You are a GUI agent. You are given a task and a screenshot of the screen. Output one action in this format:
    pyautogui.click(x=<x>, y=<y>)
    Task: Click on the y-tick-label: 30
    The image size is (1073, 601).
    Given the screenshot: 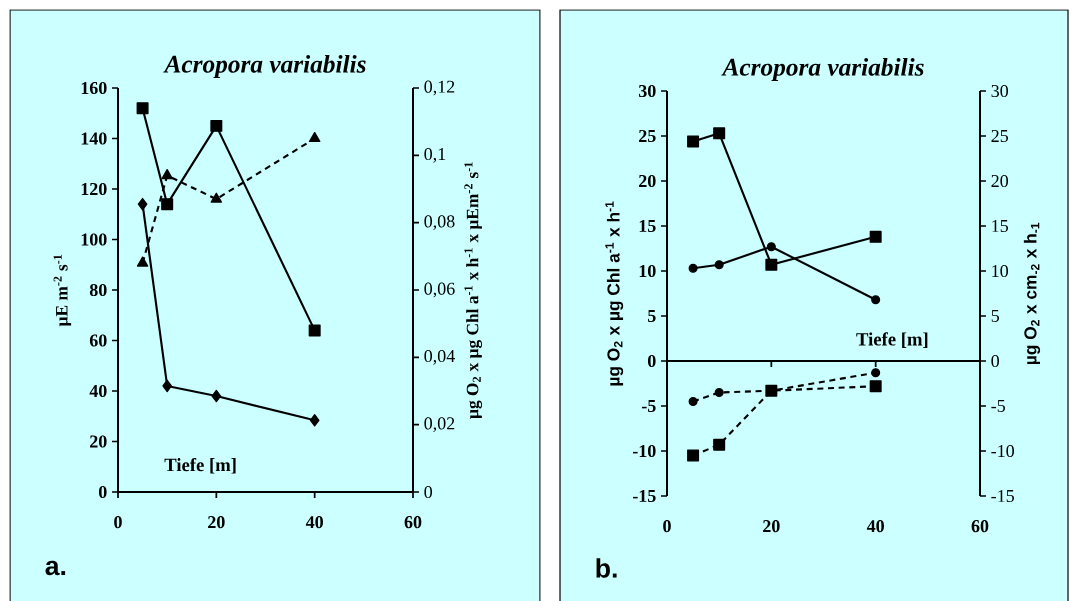 What is the action you would take?
    pyautogui.click(x=647, y=91)
    